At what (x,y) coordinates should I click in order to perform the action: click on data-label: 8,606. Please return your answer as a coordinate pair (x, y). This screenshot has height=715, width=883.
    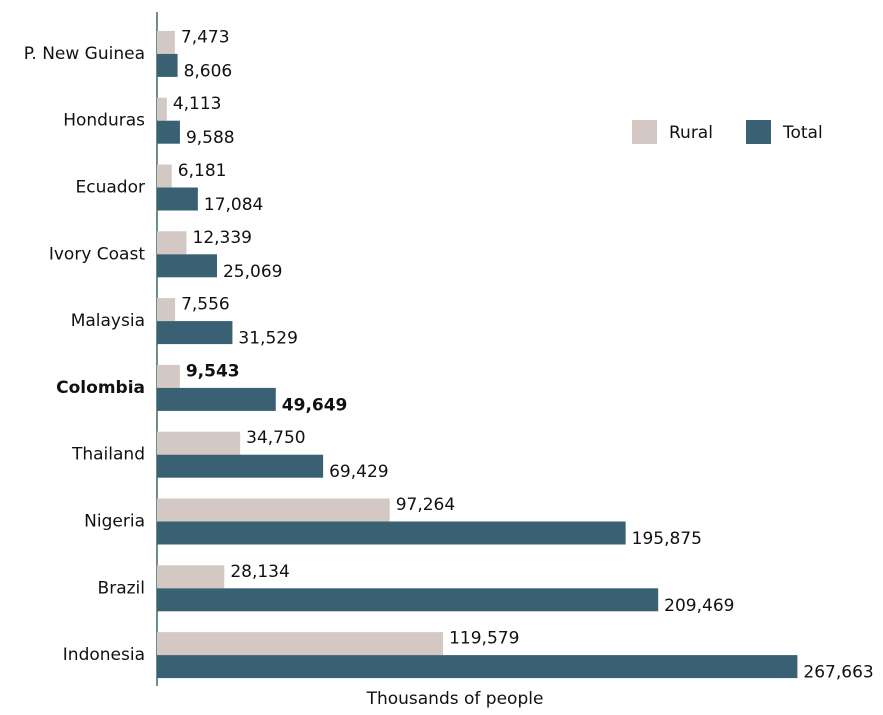
    Looking at the image, I should click on (208, 71).